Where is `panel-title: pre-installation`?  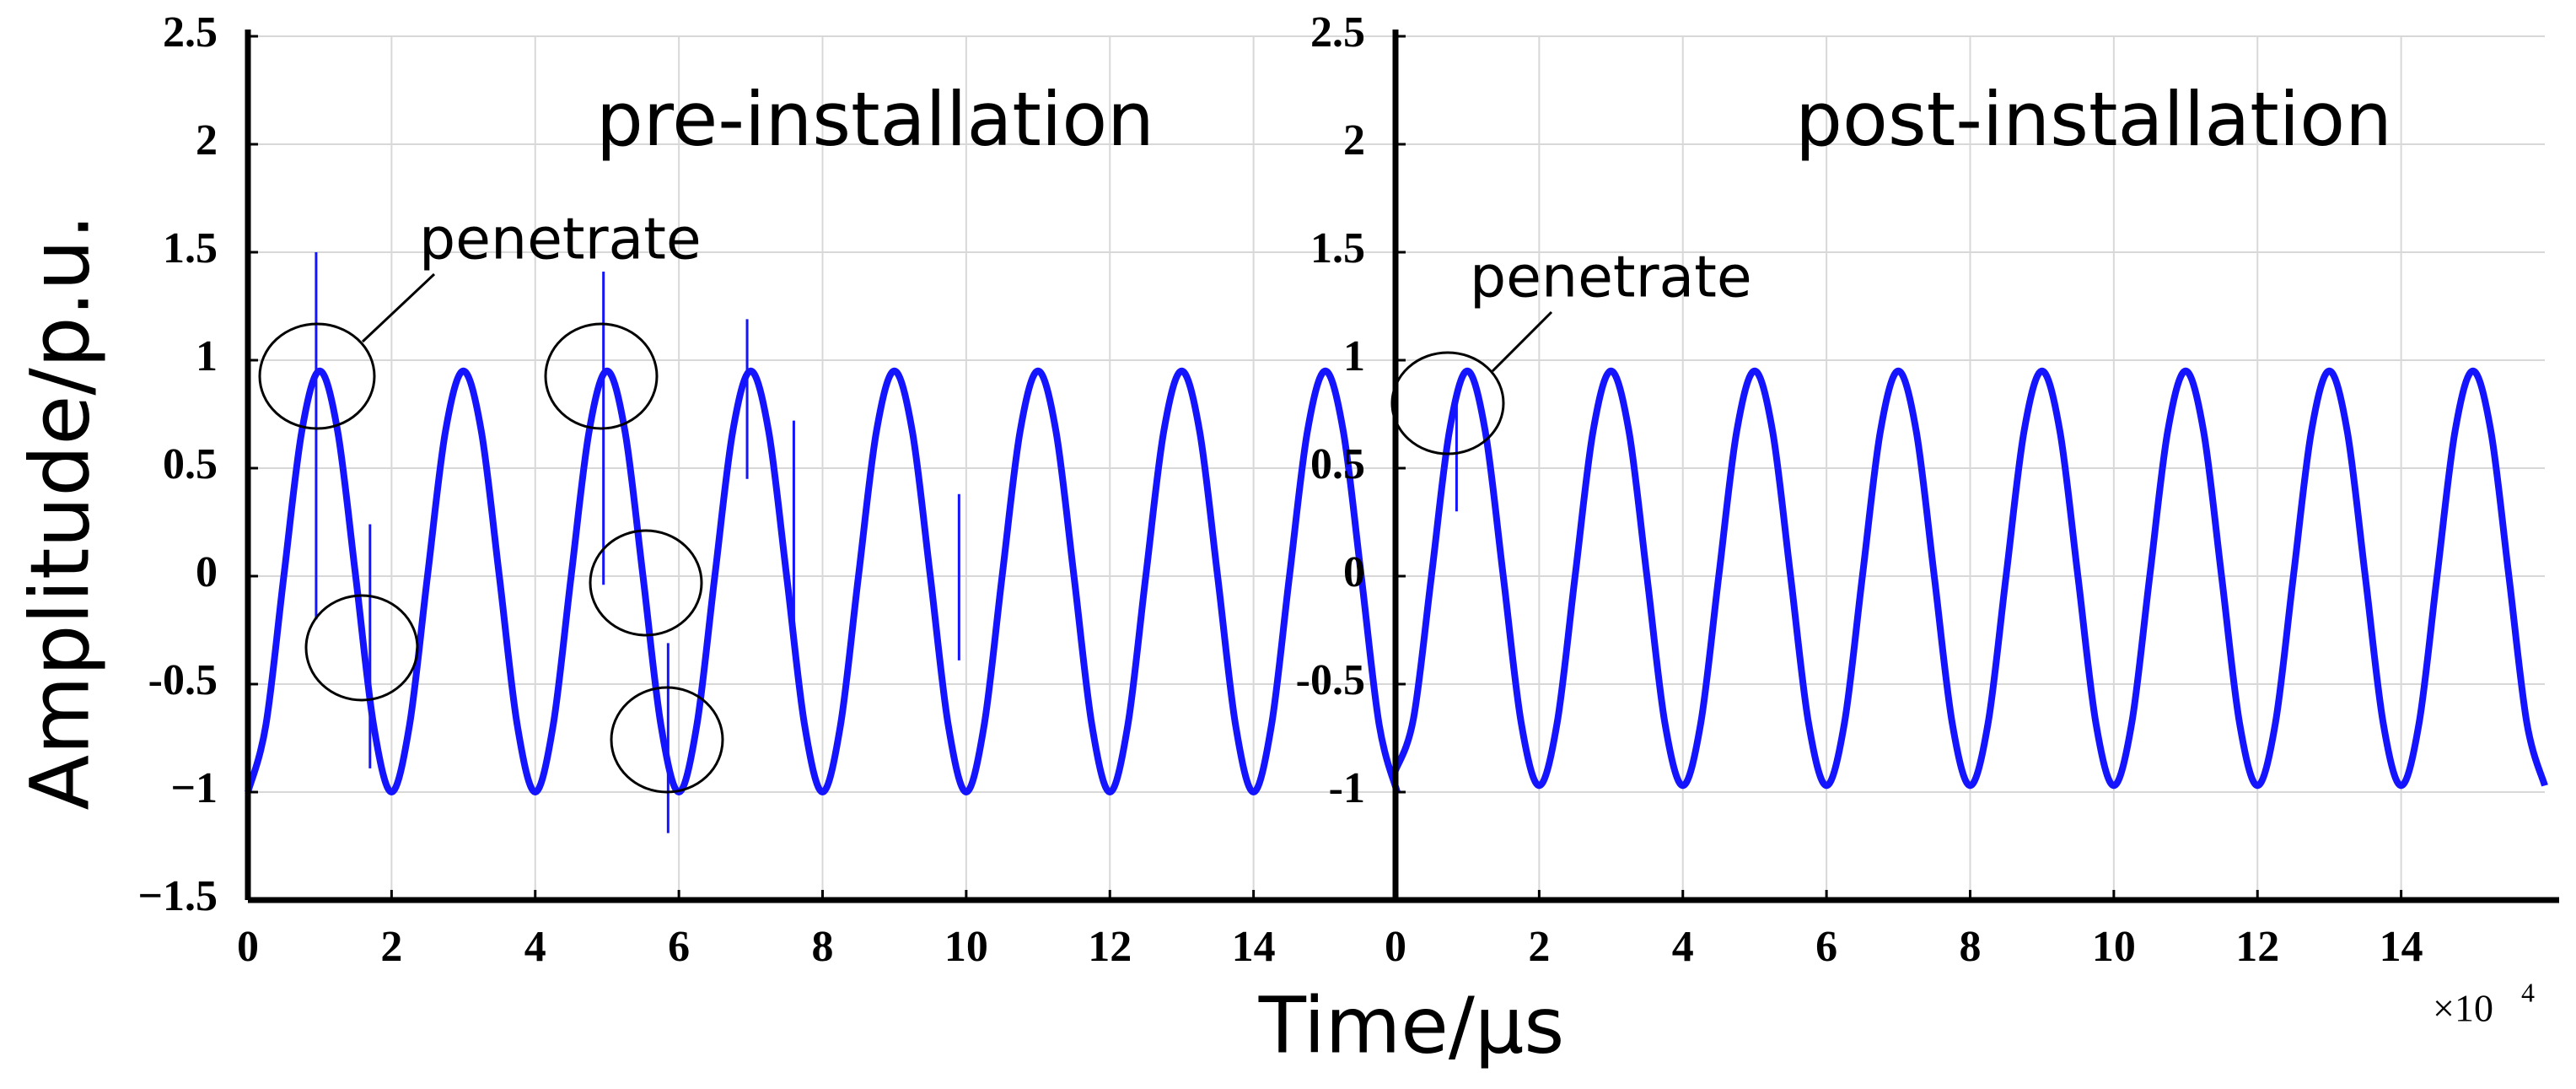 panel-title: pre-installation is located at coordinates (875, 119).